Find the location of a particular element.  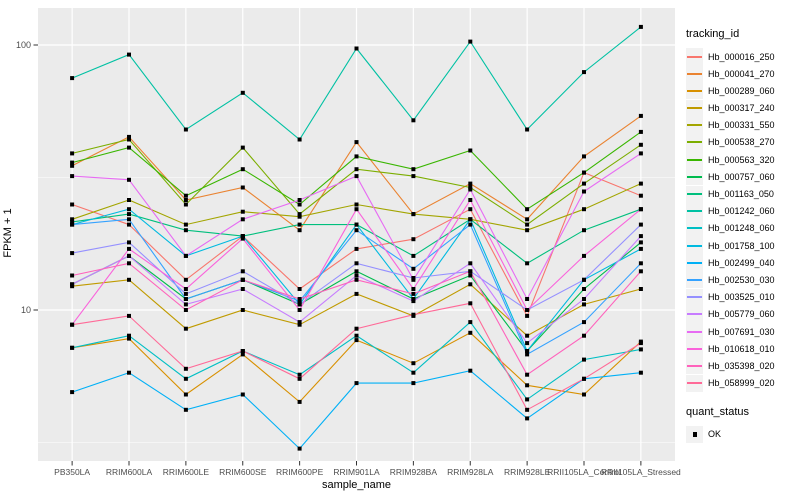

legend-item-Hb_000317_240: Hb_000317_240 is located at coordinates (743, 108).